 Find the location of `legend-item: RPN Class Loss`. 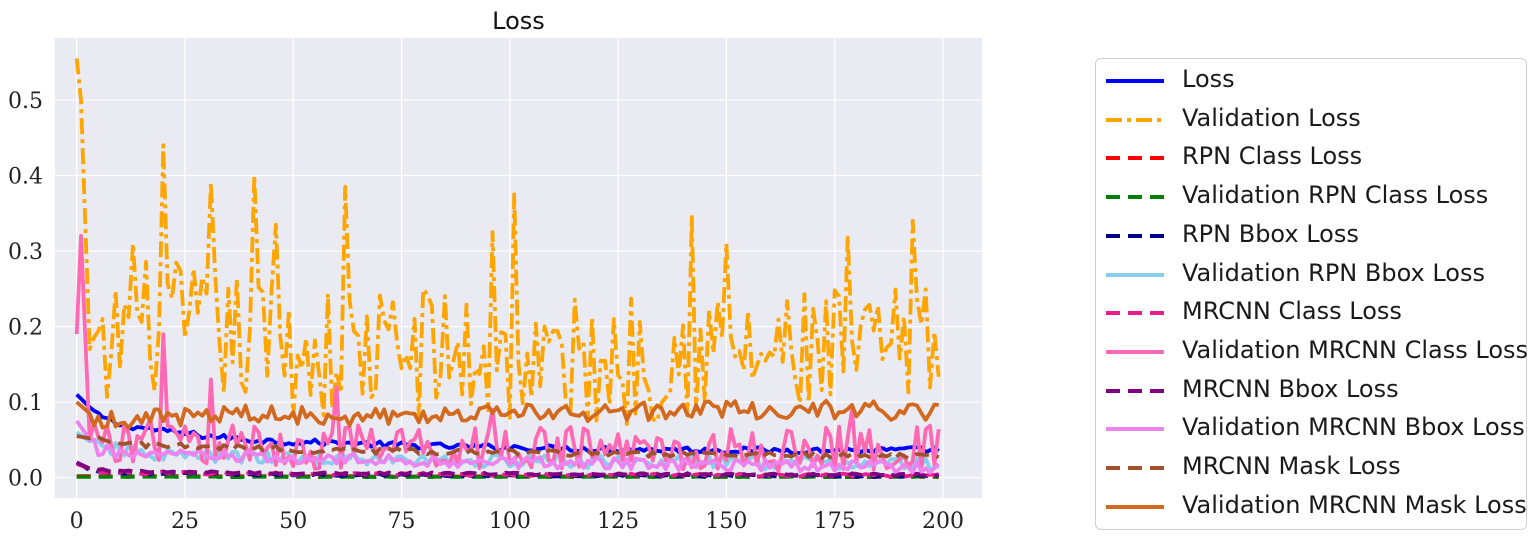

legend-item: RPN Class Loss is located at coordinates (1311, 159).